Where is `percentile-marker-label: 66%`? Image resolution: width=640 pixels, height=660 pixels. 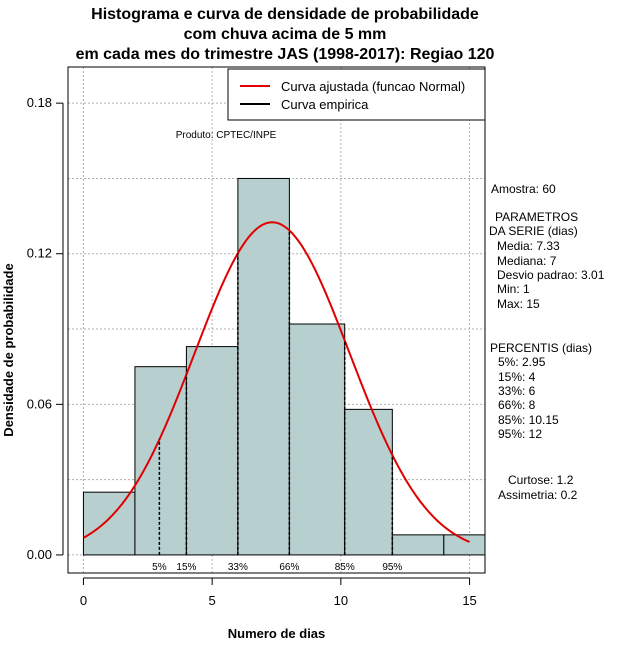
percentile-marker-label: 66% is located at coordinates (289, 567).